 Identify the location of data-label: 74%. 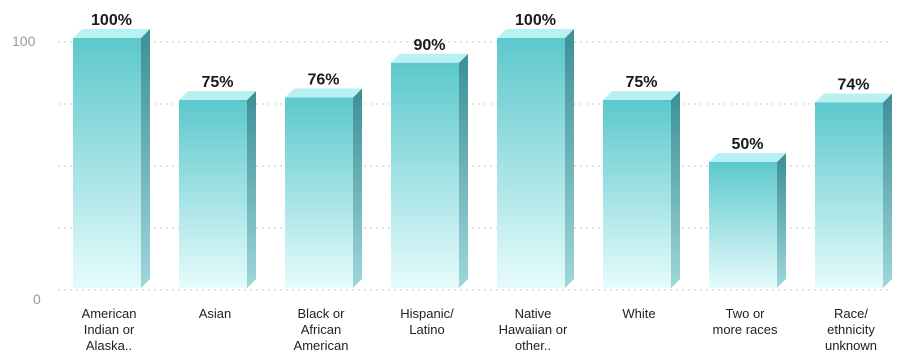
(853, 84).